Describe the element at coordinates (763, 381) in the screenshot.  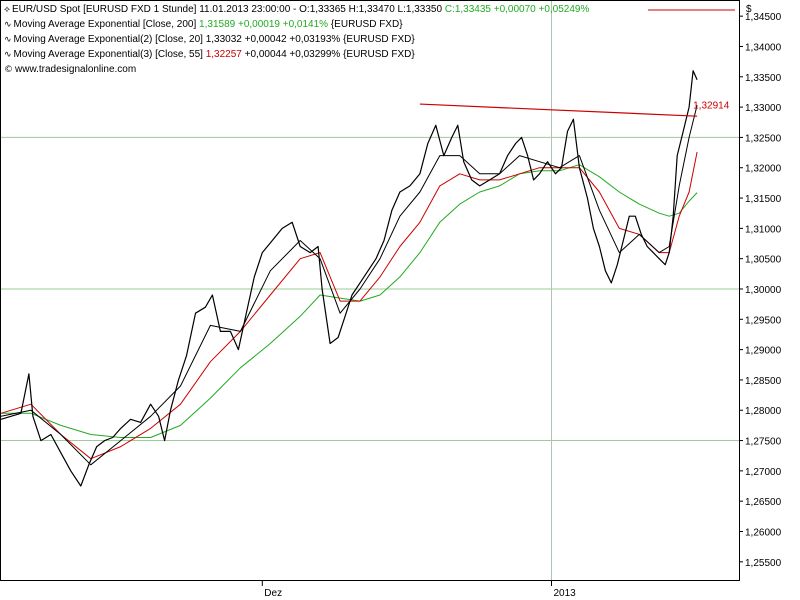
I see `y-tick-label-6: 1,28500` at that location.